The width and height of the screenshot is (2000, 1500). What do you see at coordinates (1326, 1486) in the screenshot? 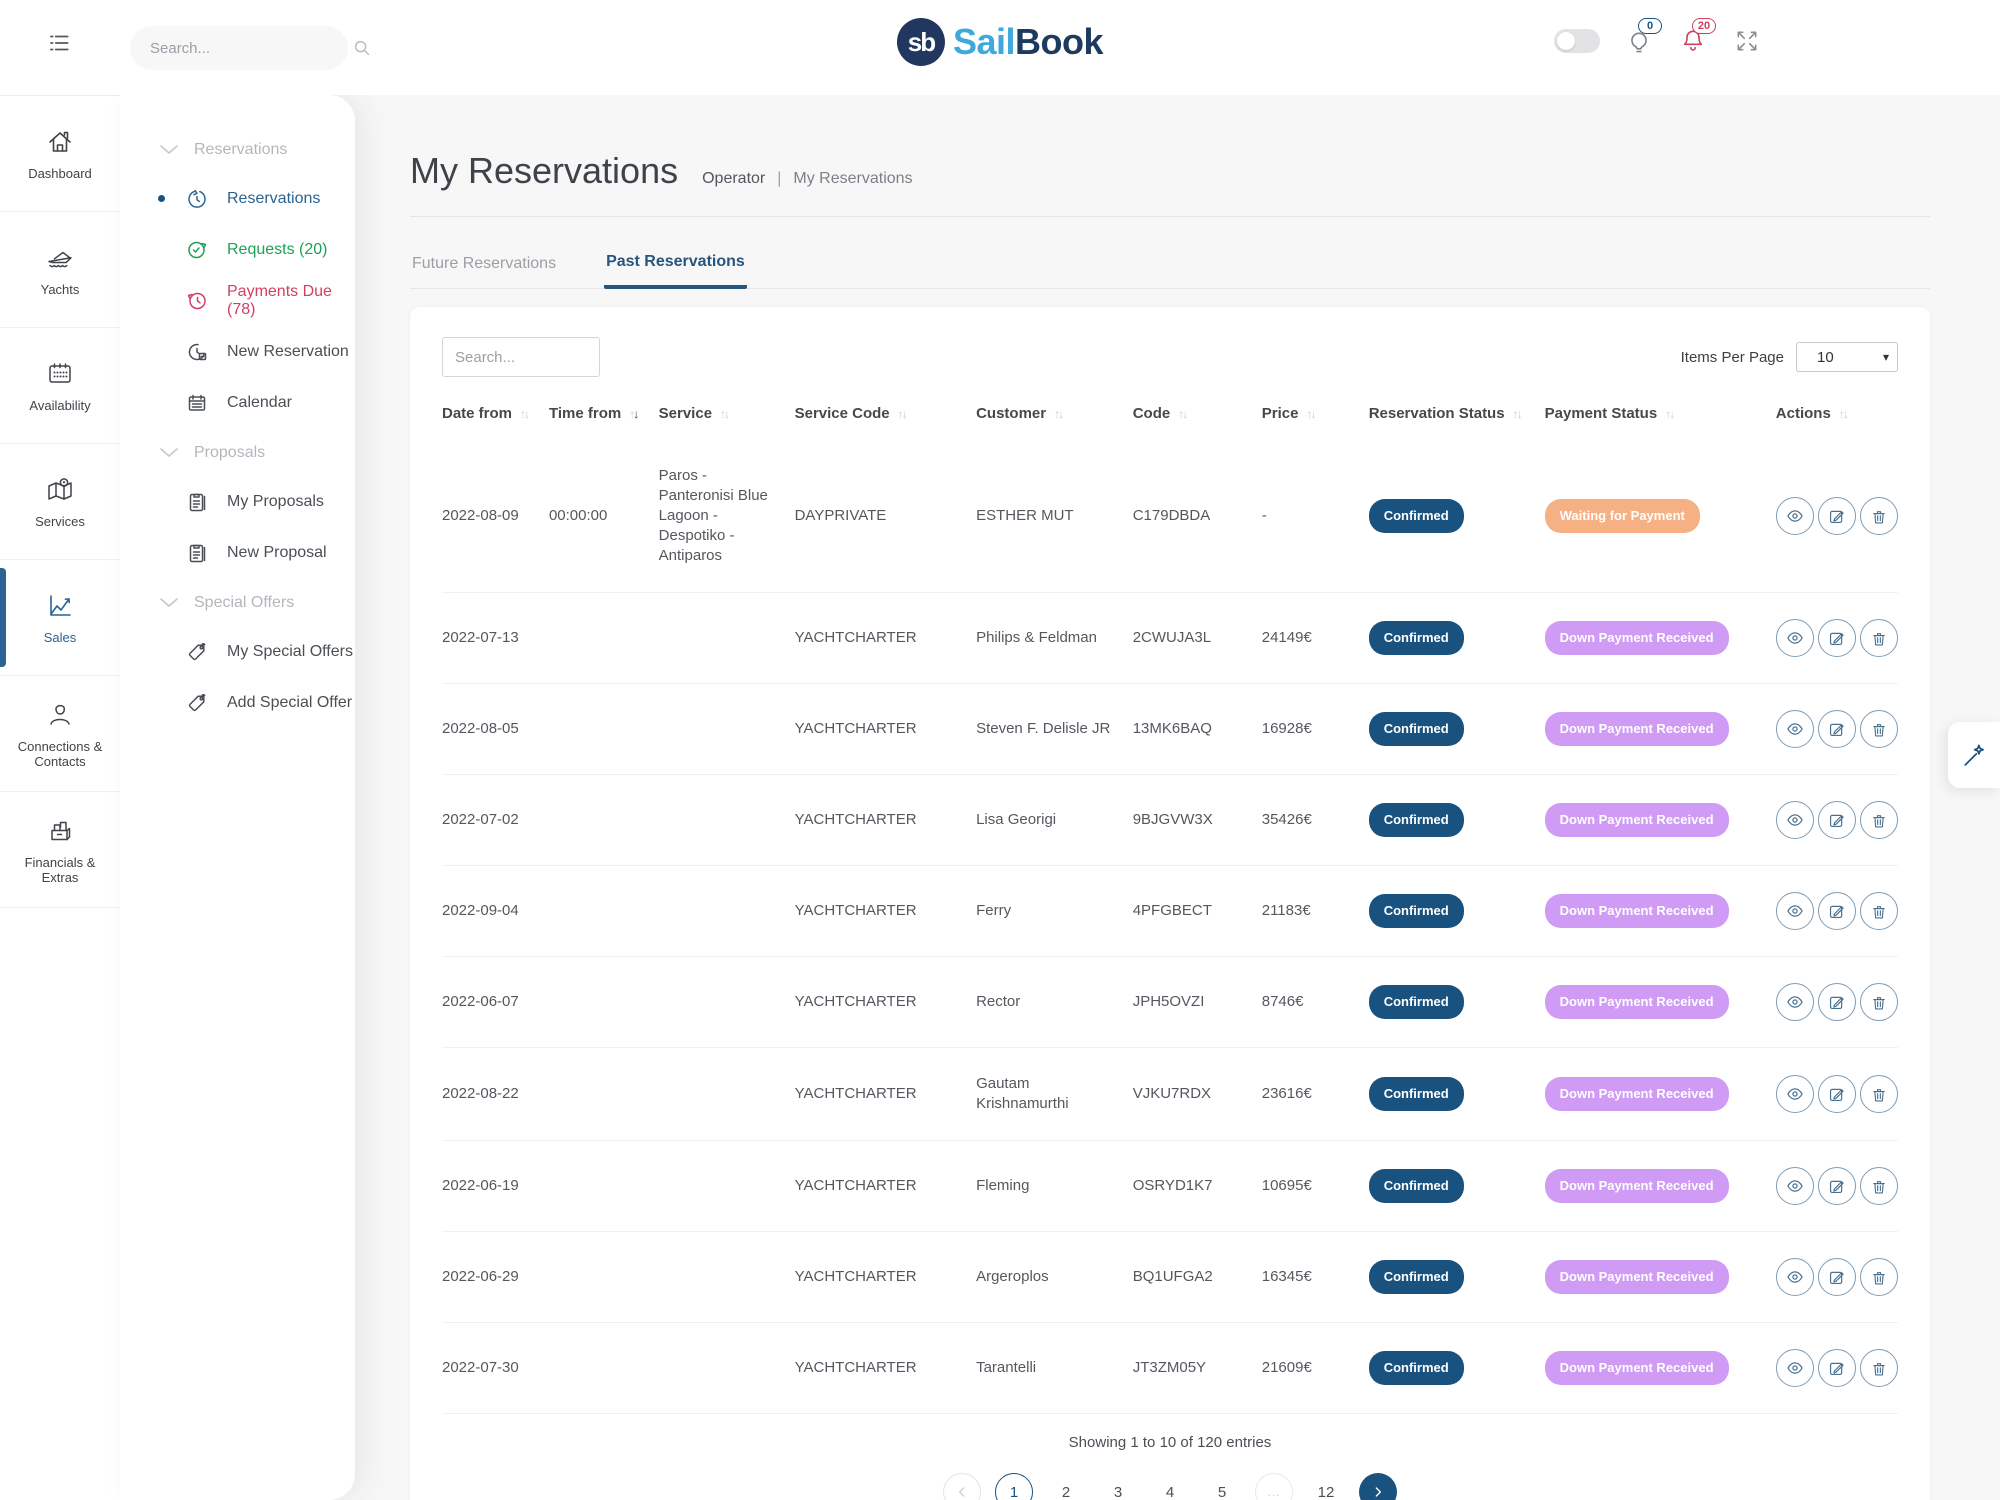
I see `pagination-page-12: 12` at bounding box center [1326, 1486].